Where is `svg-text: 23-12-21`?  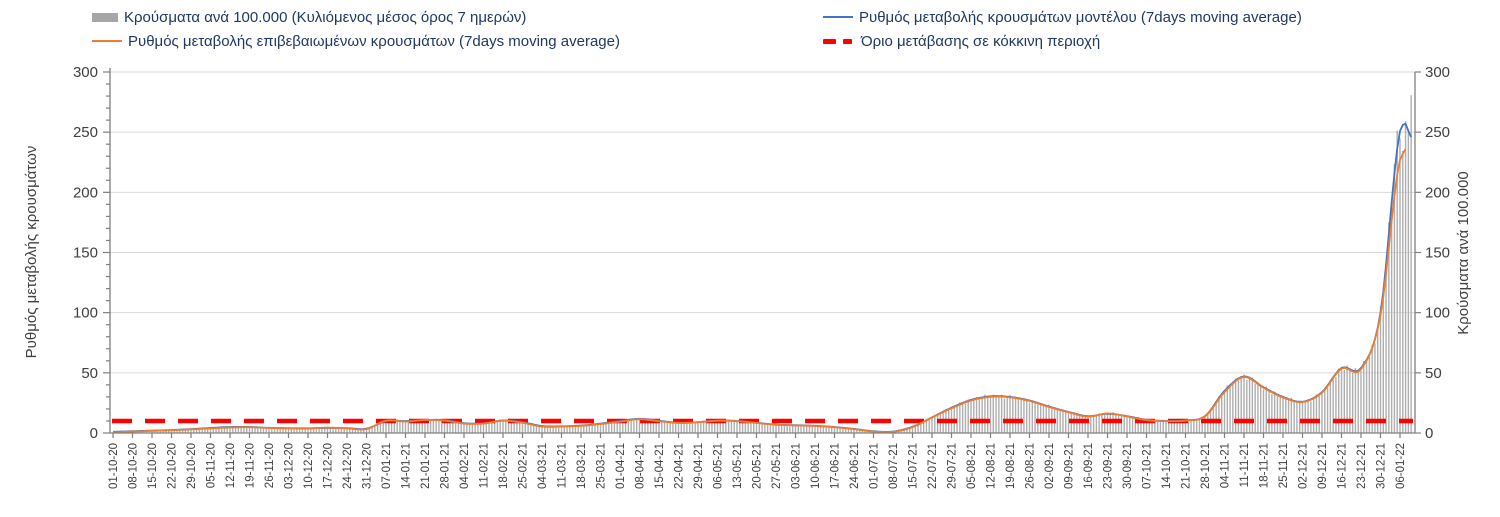 svg-text: 23-12-21 is located at coordinates (1362, 466).